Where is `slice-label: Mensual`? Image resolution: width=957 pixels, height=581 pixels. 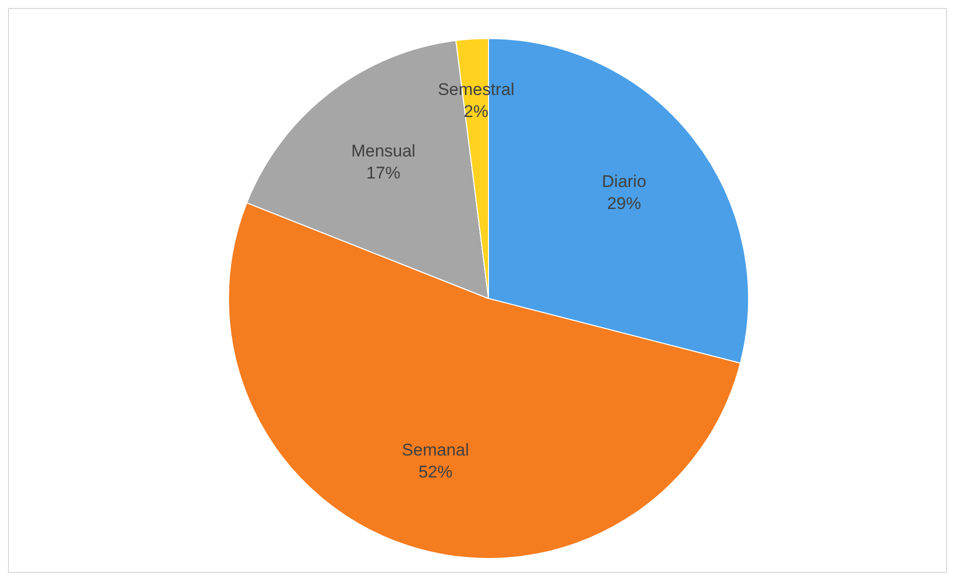 slice-label: Mensual is located at coordinates (383, 151).